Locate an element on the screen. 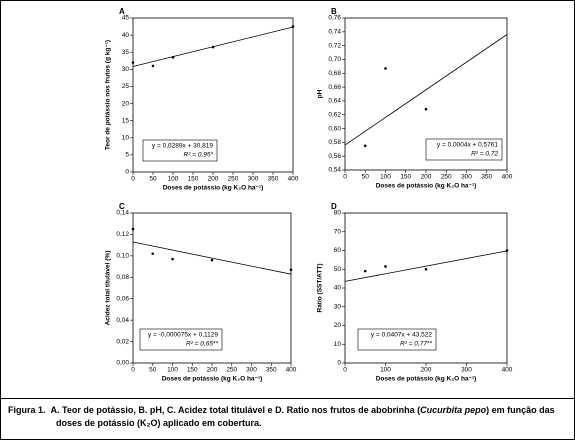 Image resolution: width=575 pixels, height=440 pixels. y-tick-label: 0,08 is located at coordinates (122, 277).